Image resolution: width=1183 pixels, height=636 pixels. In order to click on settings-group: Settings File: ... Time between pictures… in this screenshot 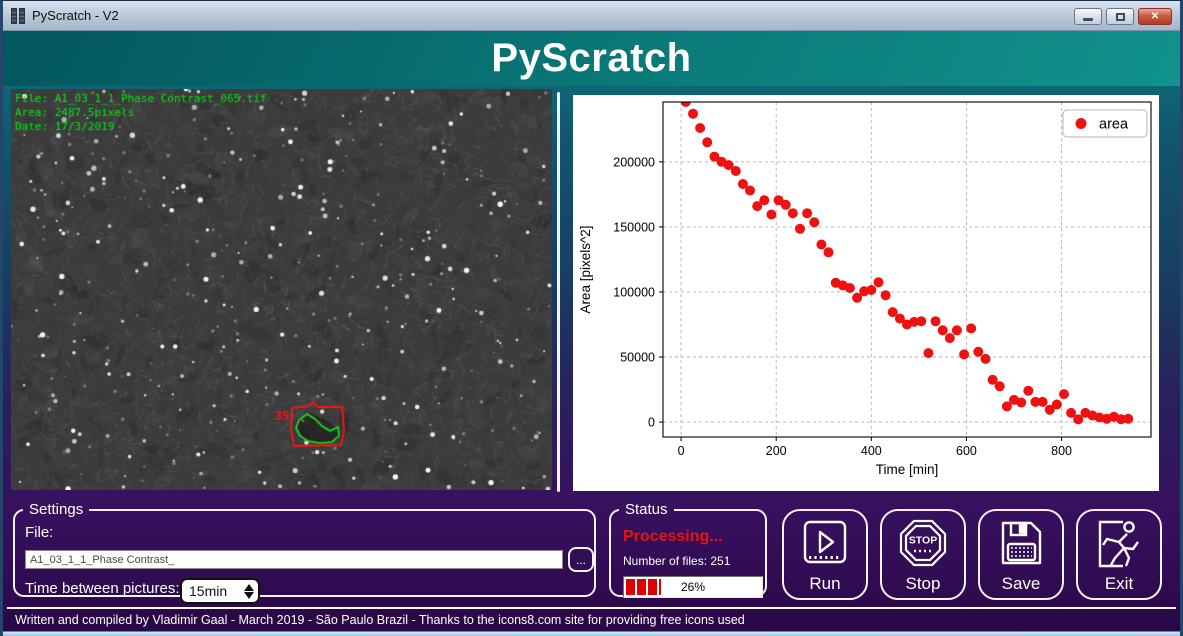, I will do `click(304, 552)`.